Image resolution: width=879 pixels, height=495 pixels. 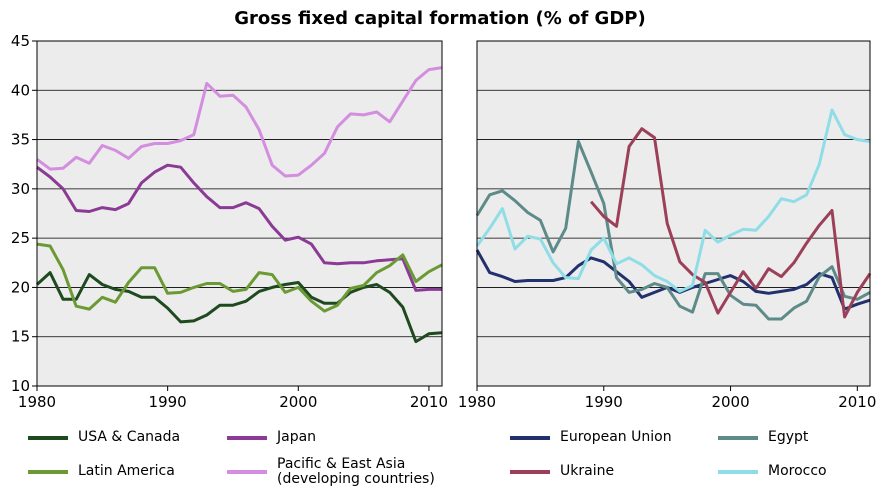 I want to click on y-tick-label: 25, so click(x=20, y=238).